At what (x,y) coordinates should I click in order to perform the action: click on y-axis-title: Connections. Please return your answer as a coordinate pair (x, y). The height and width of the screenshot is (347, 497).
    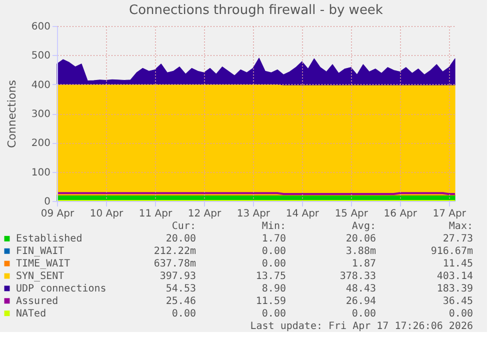
    Looking at the image, I should click on (11, 114).